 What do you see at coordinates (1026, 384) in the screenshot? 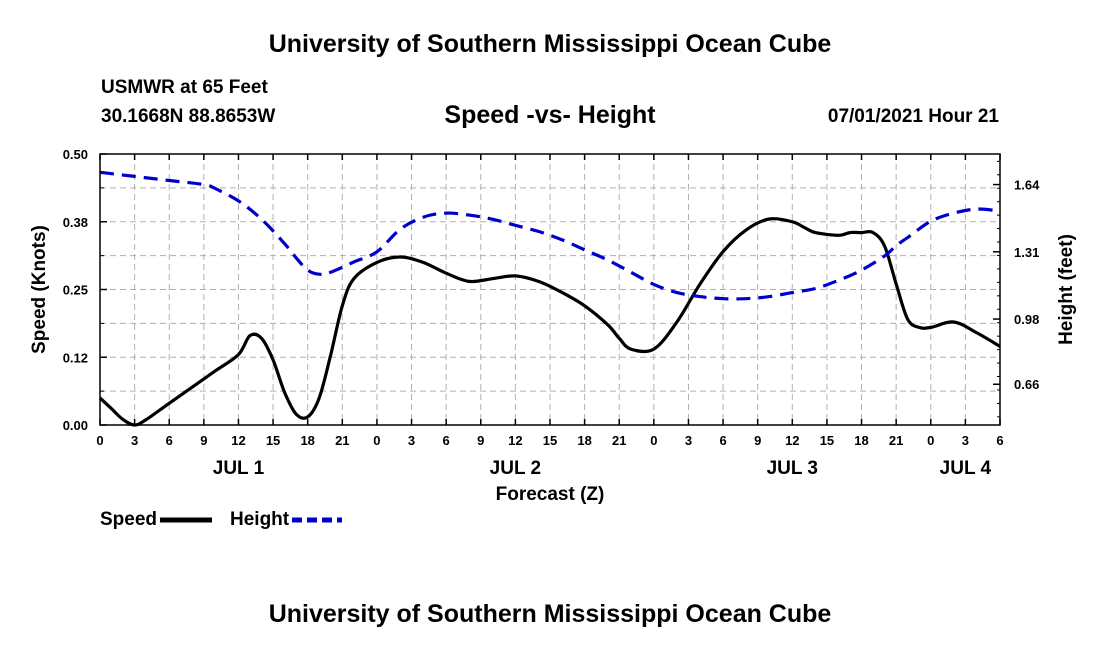
I see `y-right-tick-label: 0.66` at bounding box center [1026, 384].